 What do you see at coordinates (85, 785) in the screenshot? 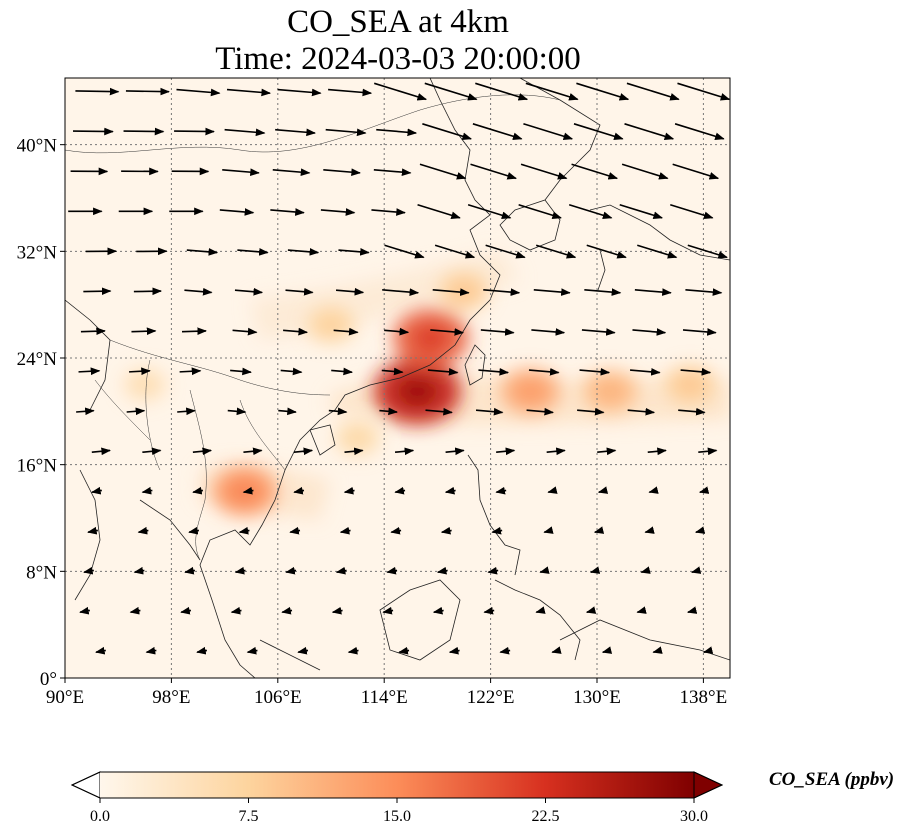
I see `colorbar-extend-min` at bounding box center [85, 785].